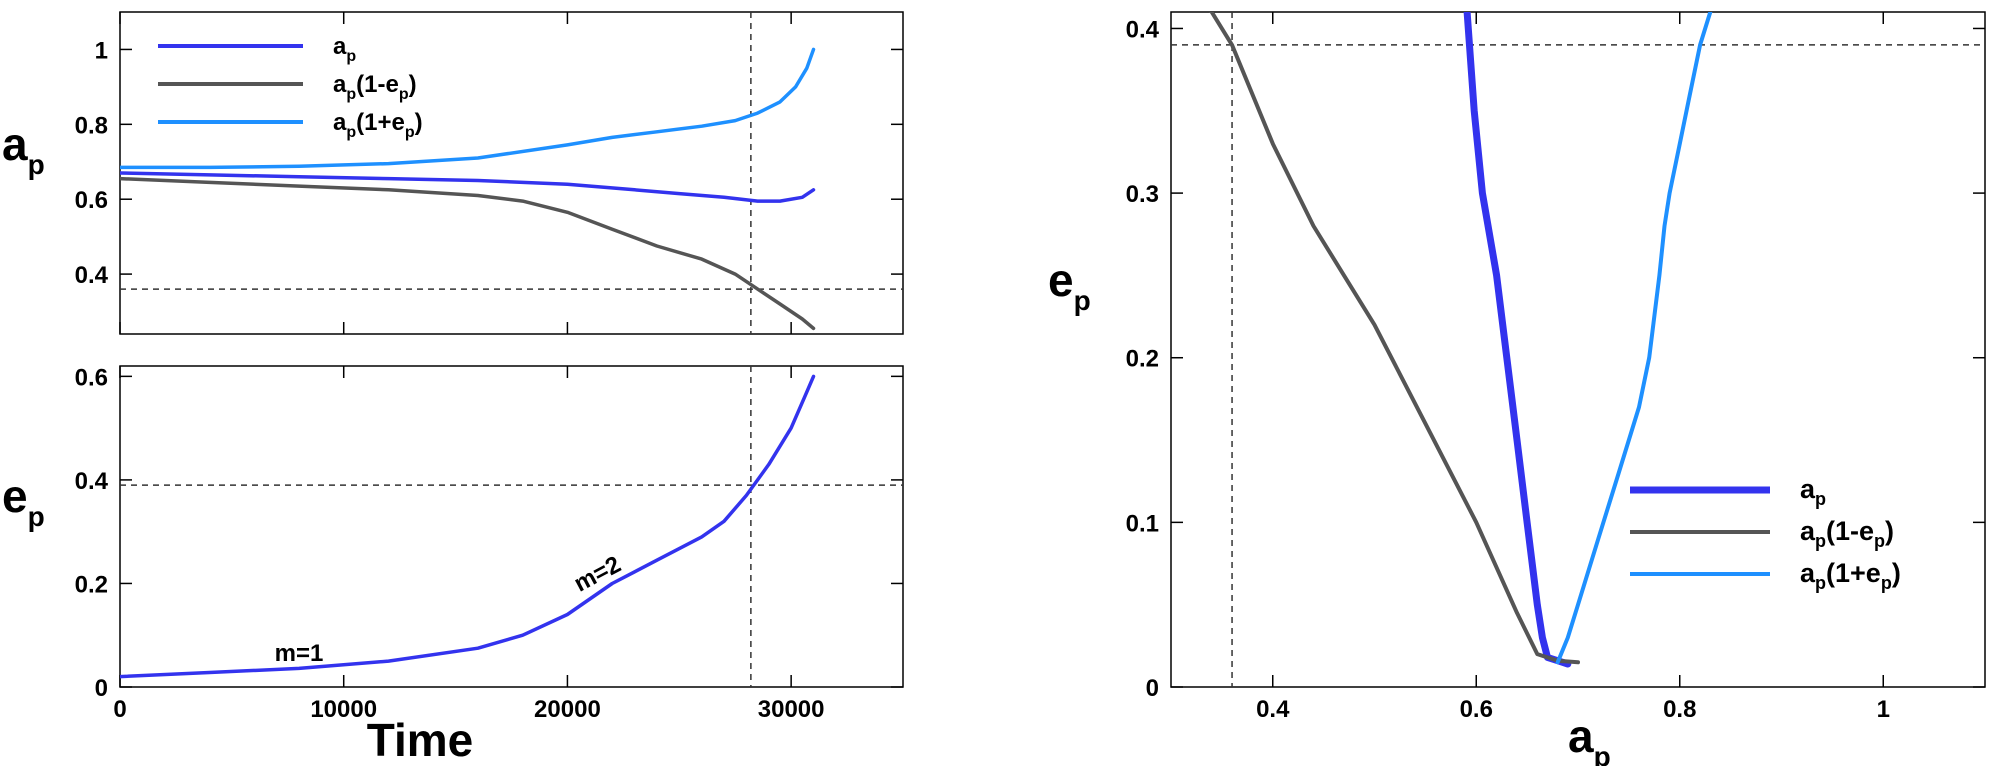  Describe the element at coordinates (791, 709) in the screenshot. I see `x-tick-label: 30000` at that location.